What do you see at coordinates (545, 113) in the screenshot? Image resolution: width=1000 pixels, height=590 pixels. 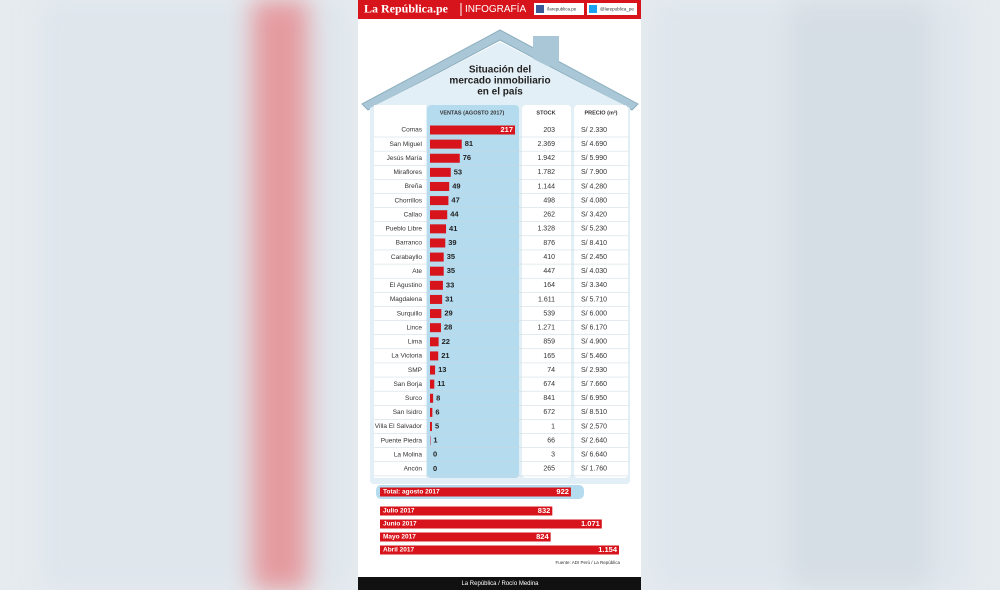 I see `column-header: STOCK` at bounding box center [545, 113].